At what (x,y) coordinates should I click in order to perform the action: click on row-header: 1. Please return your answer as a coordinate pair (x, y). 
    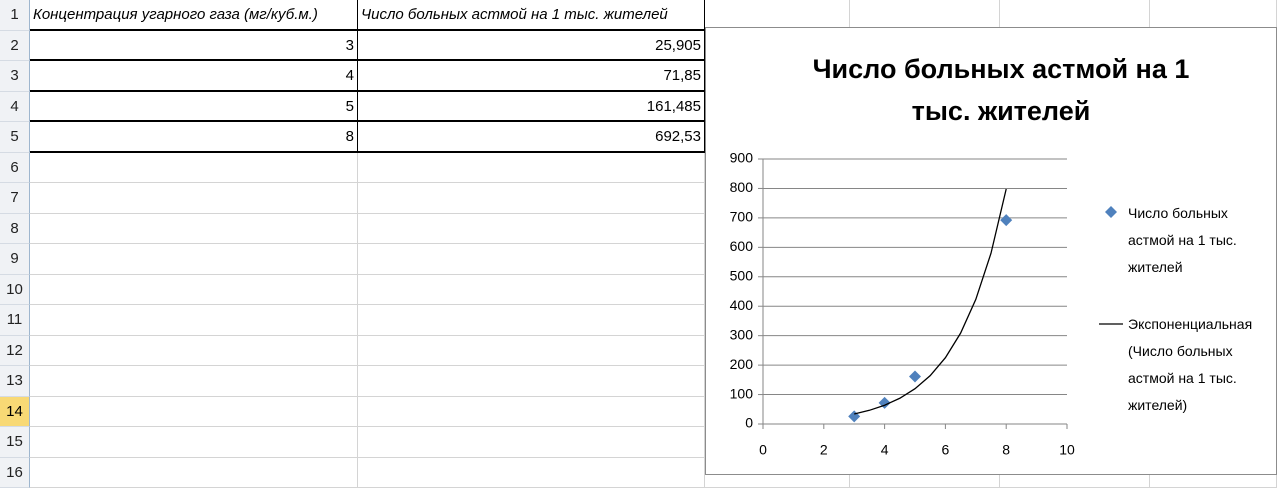
    Looking at the image, I should click on (15, 15).